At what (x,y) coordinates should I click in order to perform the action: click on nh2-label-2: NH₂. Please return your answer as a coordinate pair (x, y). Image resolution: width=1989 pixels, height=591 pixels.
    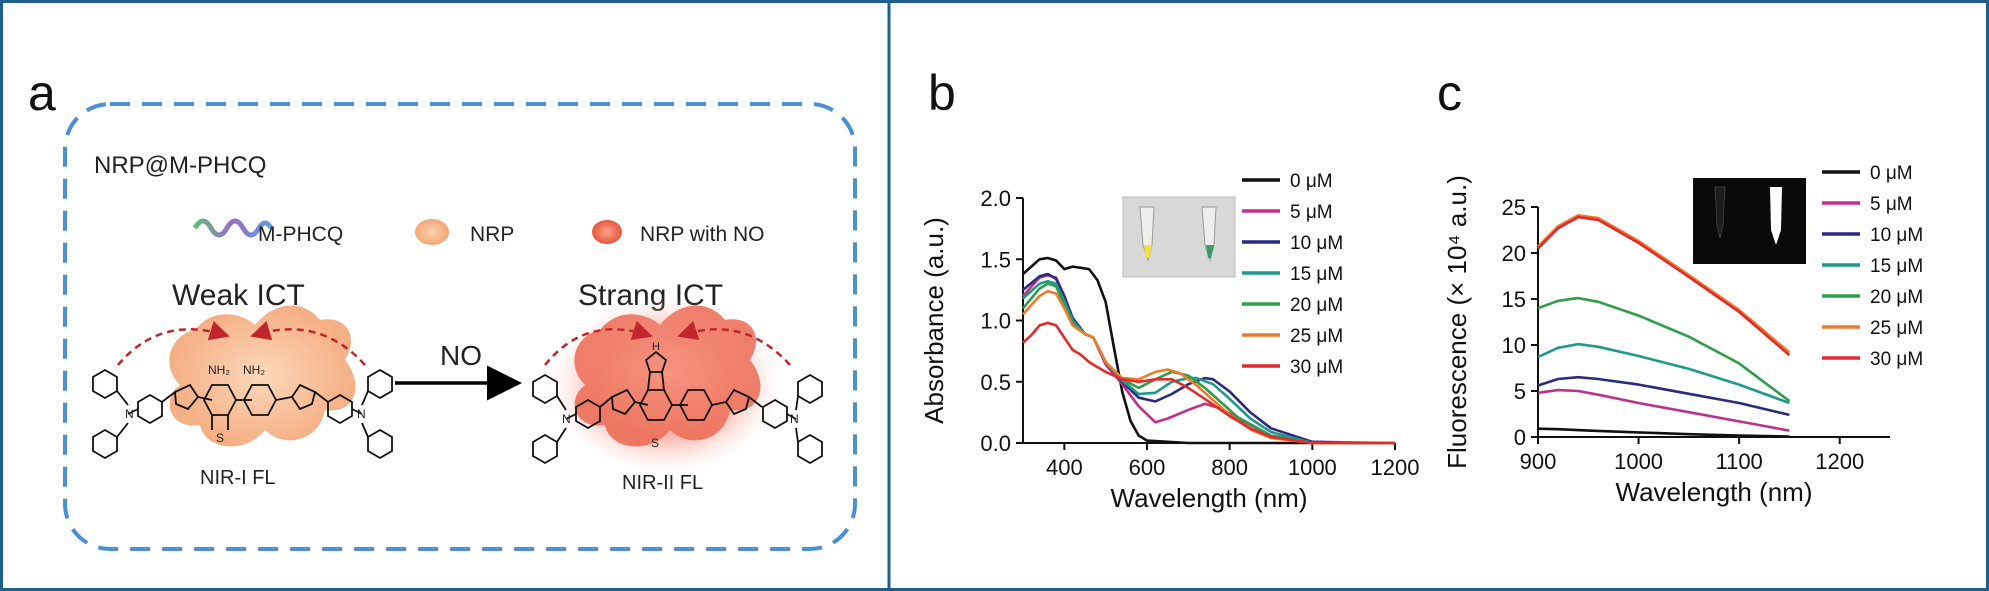
    Looking at the image, I should click on (254, 370).